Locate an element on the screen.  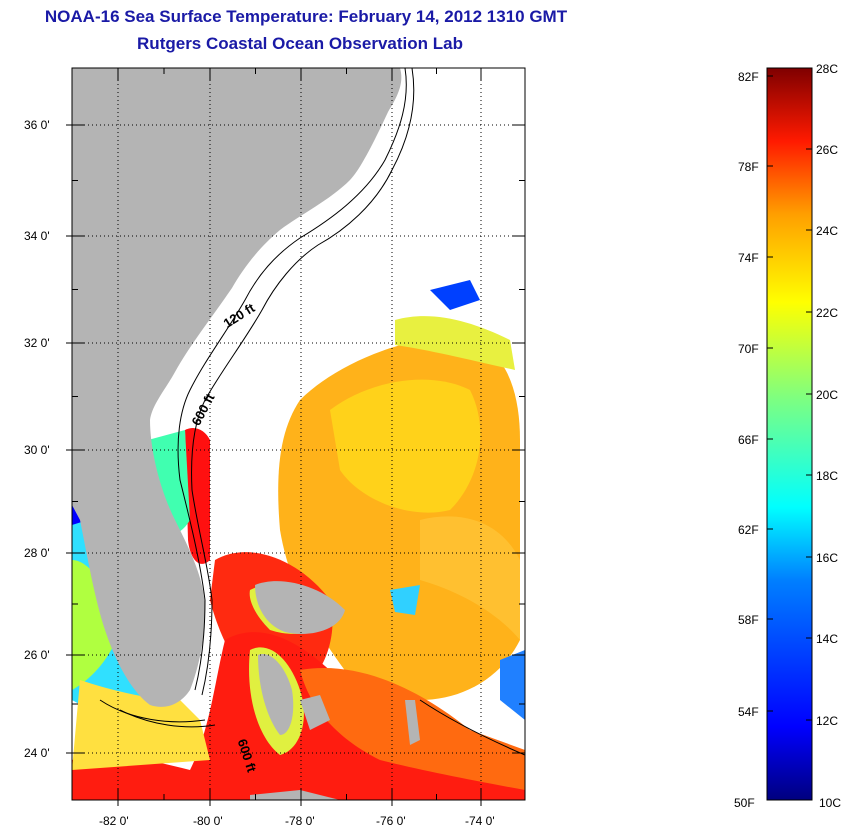
colorbar-ticks is located at coordinates (789, 394).